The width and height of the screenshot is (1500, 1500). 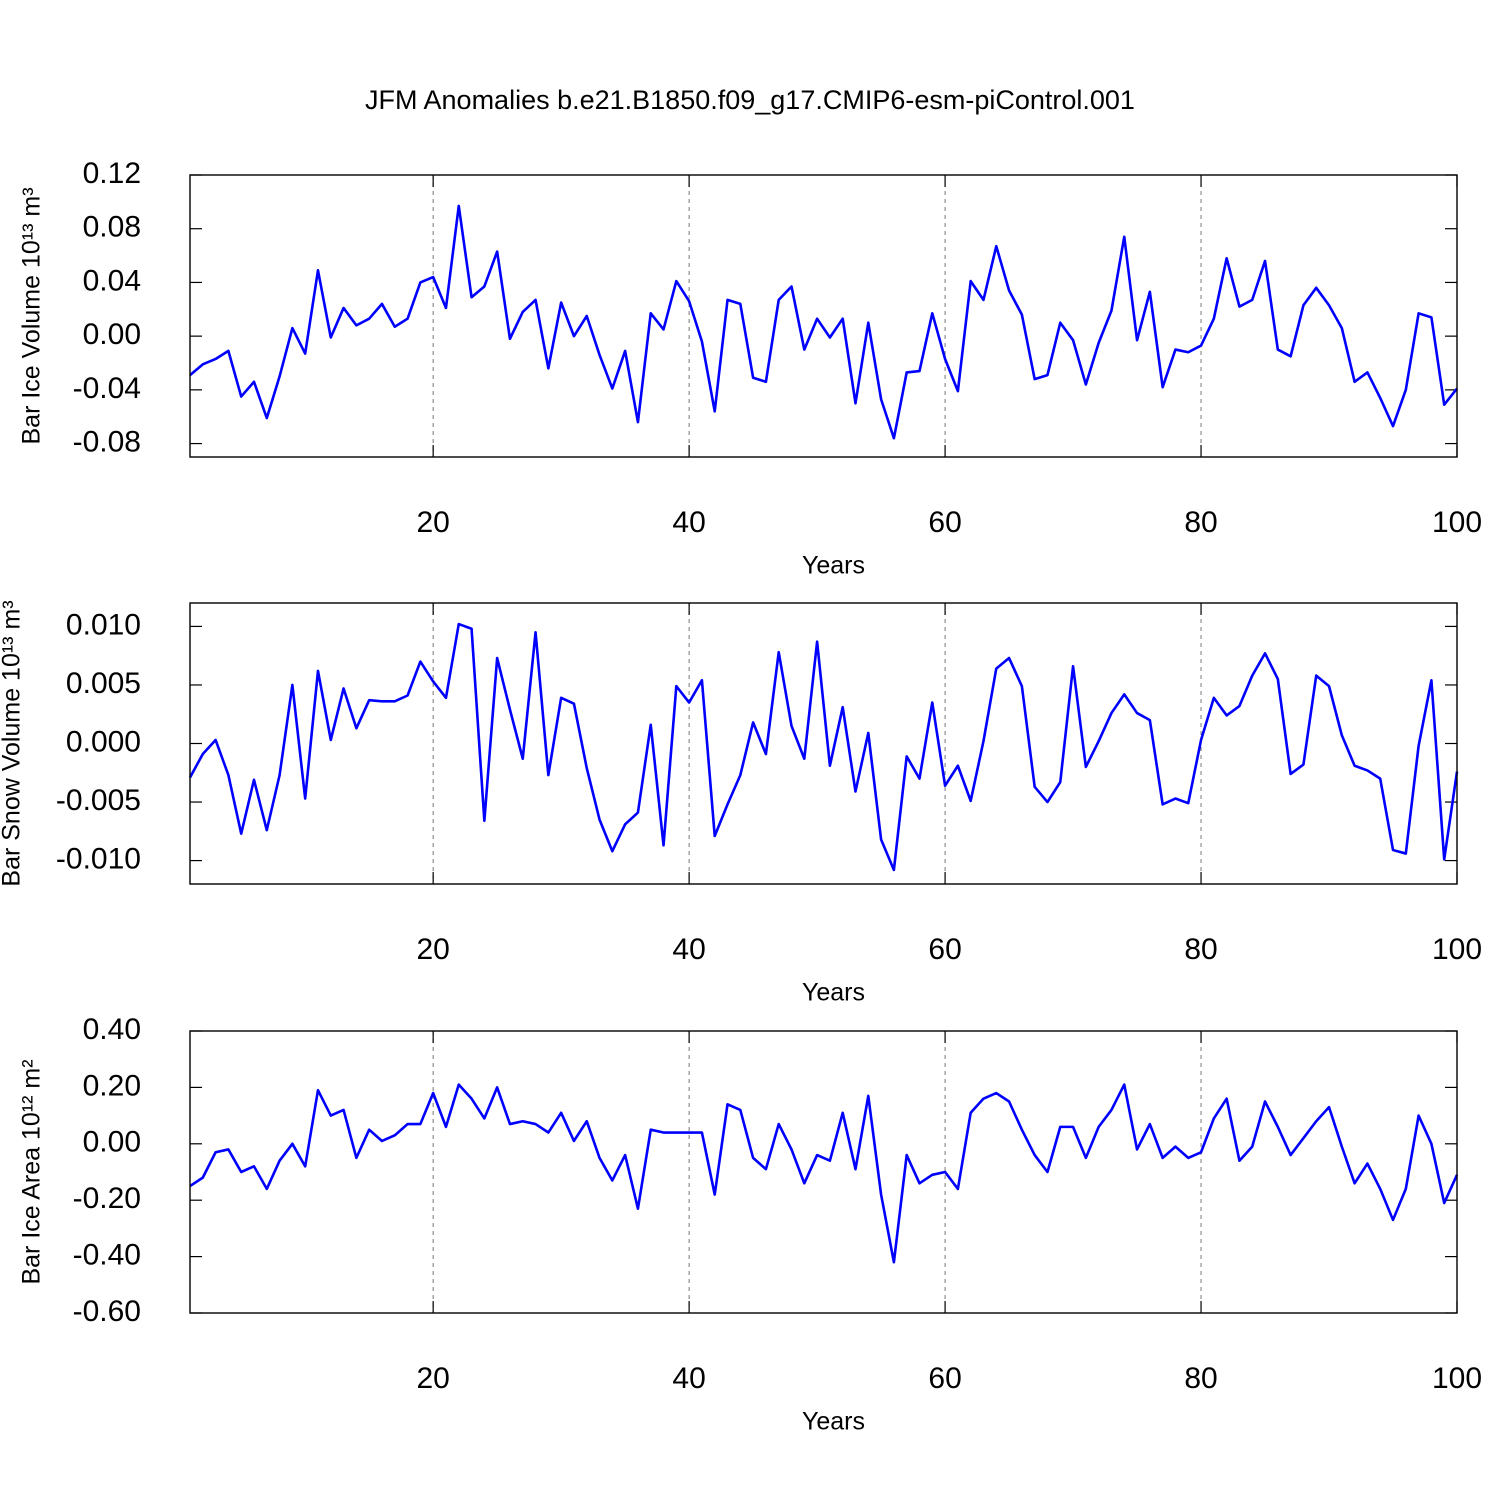 What do you see at coordinates (107, 388) in the screenshot?
I see `y-tick-label: -0.04` at bounding box center [107, 388].